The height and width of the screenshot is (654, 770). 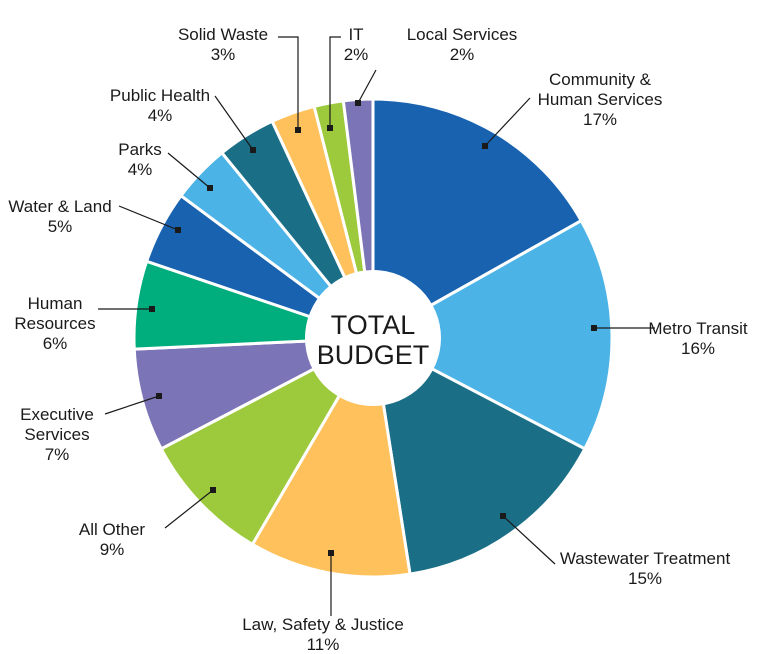 What do you see at coordinates (697, 328) in the screenshot?
I see `slice-label-metro-transit-line-1: Metro Transit` at bounding box center [697, 328].